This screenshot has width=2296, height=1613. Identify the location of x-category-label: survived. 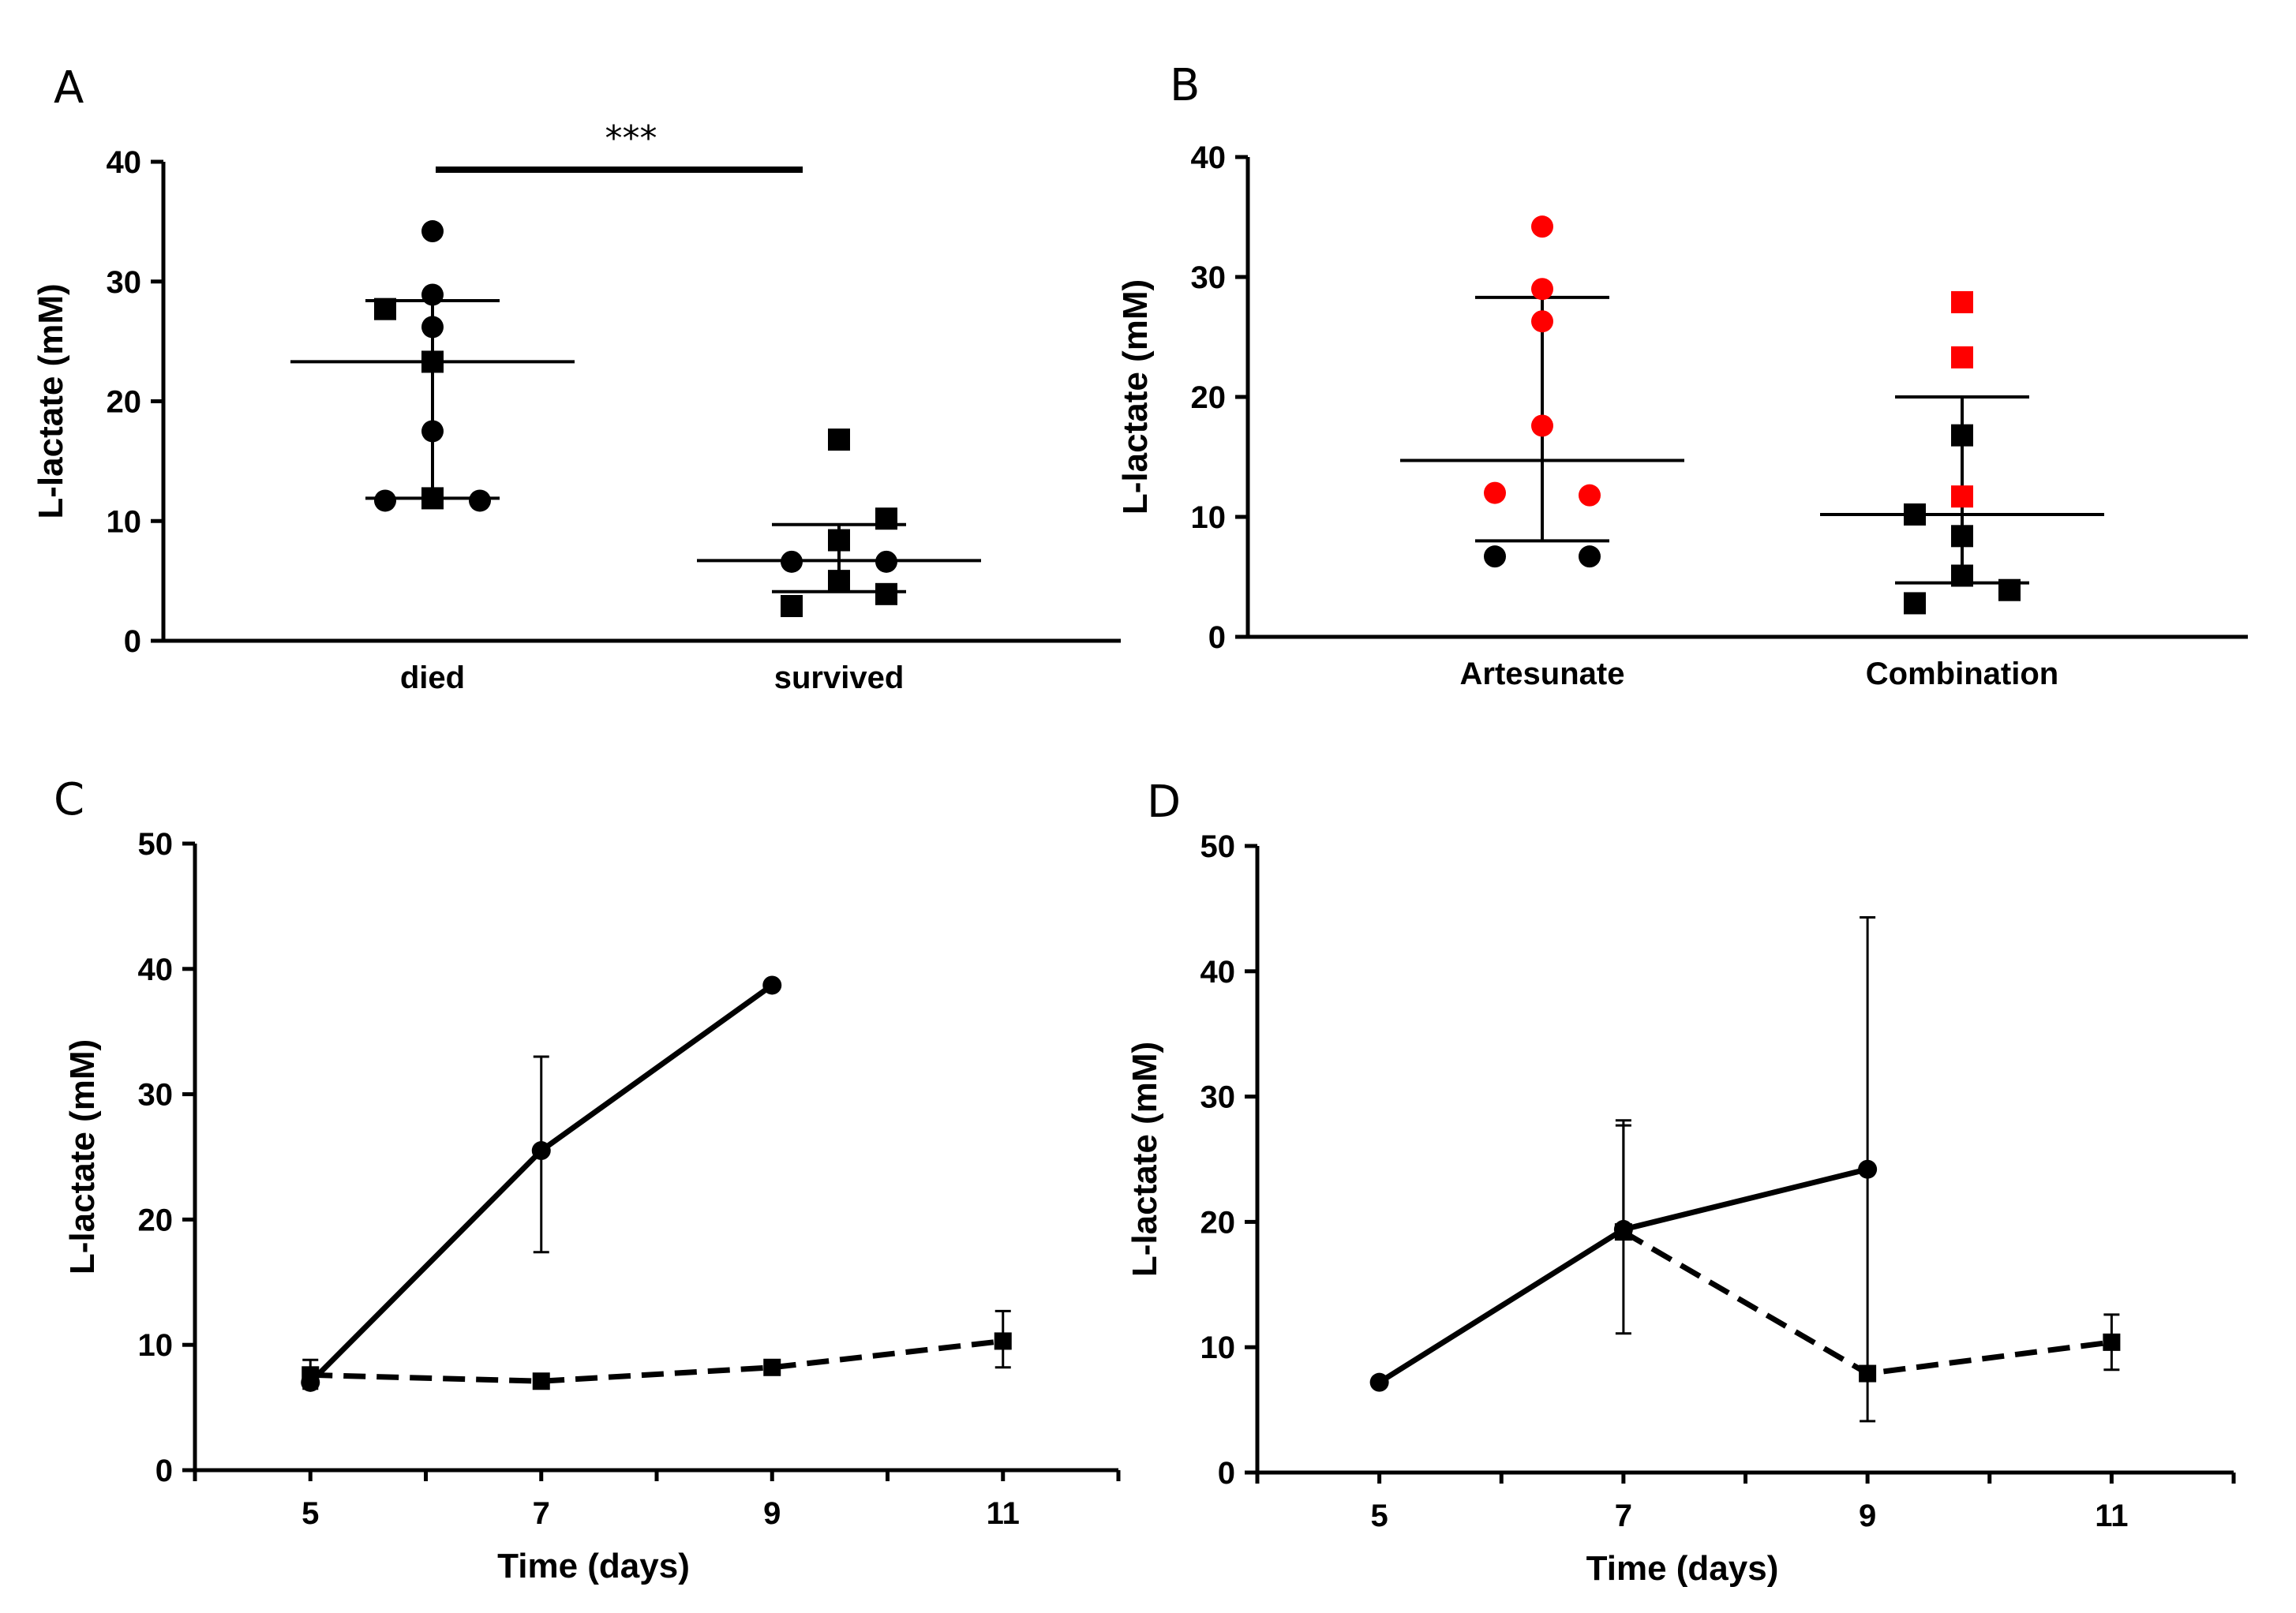
(839, 678).